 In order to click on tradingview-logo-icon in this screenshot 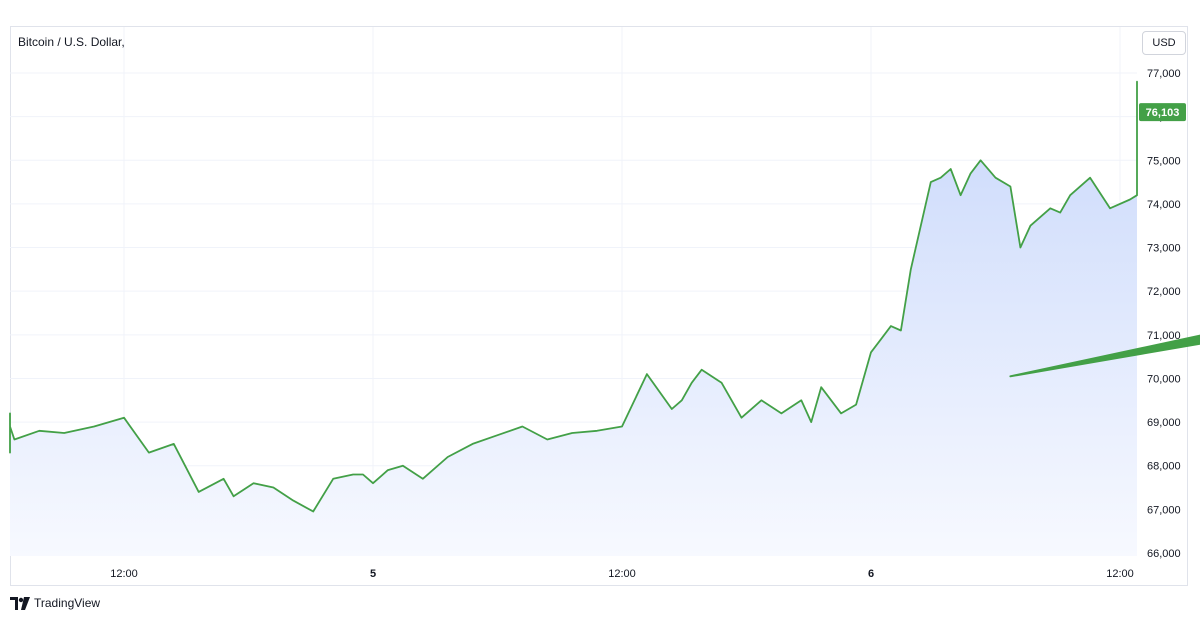, I will do `click(20, 603)`.